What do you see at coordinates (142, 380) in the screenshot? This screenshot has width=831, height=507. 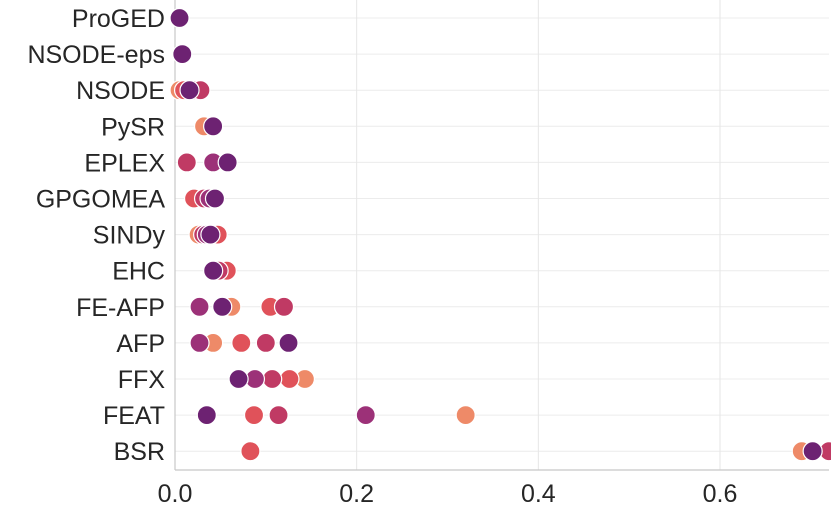 I see `category-label: FFX` at bounding box center [142, 380].